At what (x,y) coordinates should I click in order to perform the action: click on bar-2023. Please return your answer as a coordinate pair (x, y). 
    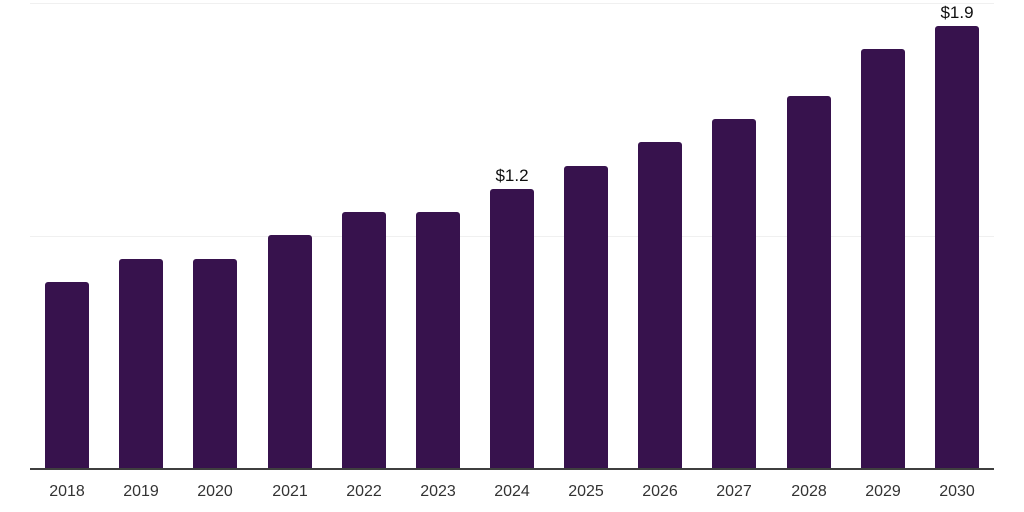
    Looking at the image, I should click on (438, 340).